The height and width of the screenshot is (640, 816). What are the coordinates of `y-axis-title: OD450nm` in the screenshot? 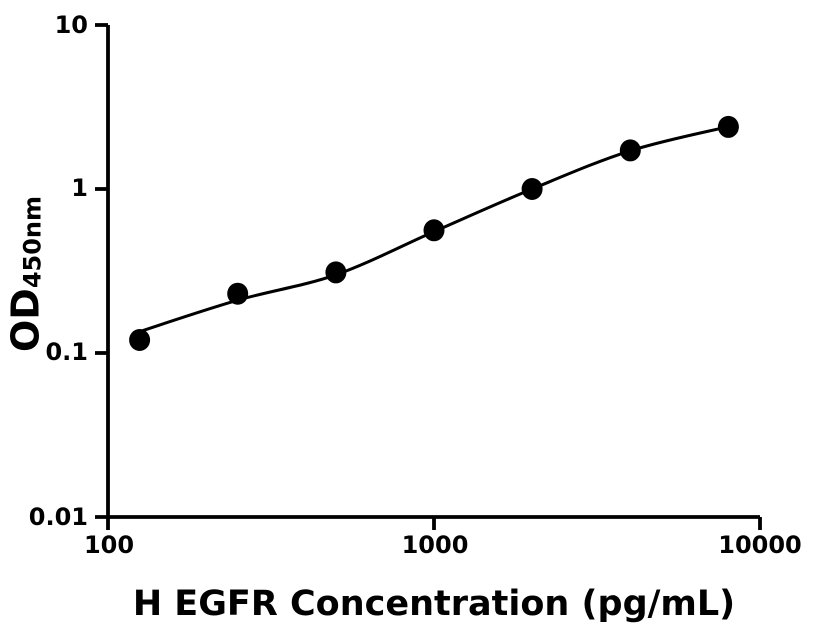 It's located at (29, 274).